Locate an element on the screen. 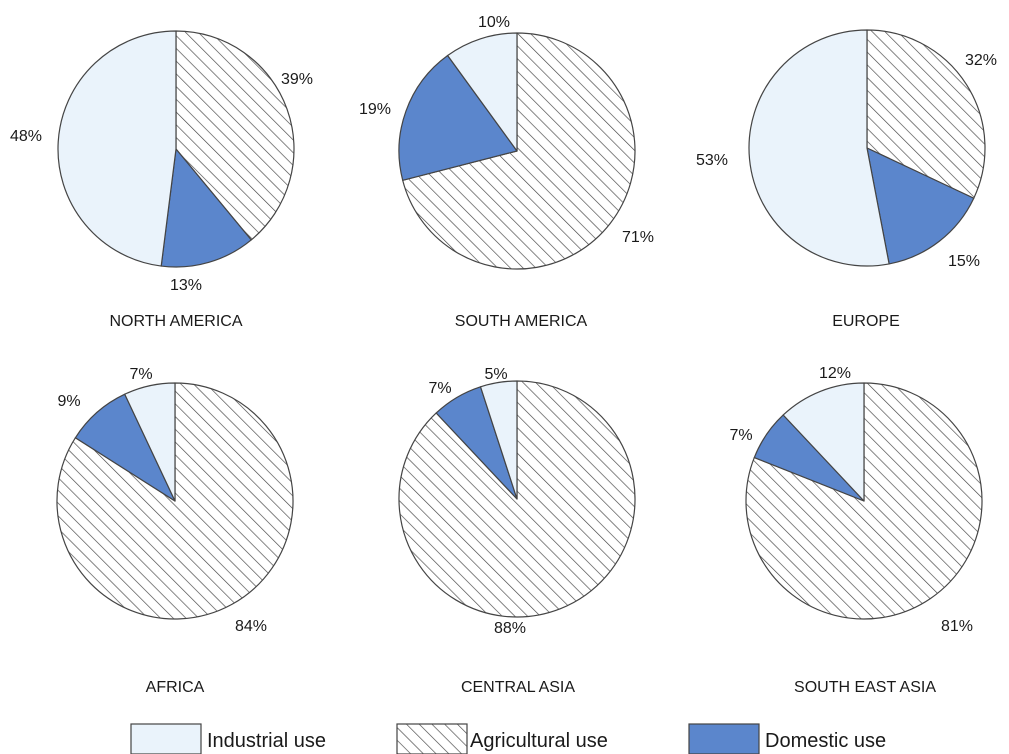 This screenshot has width=1009, height=754. slice-south-america-domestic is located at coordinates (458, 117).